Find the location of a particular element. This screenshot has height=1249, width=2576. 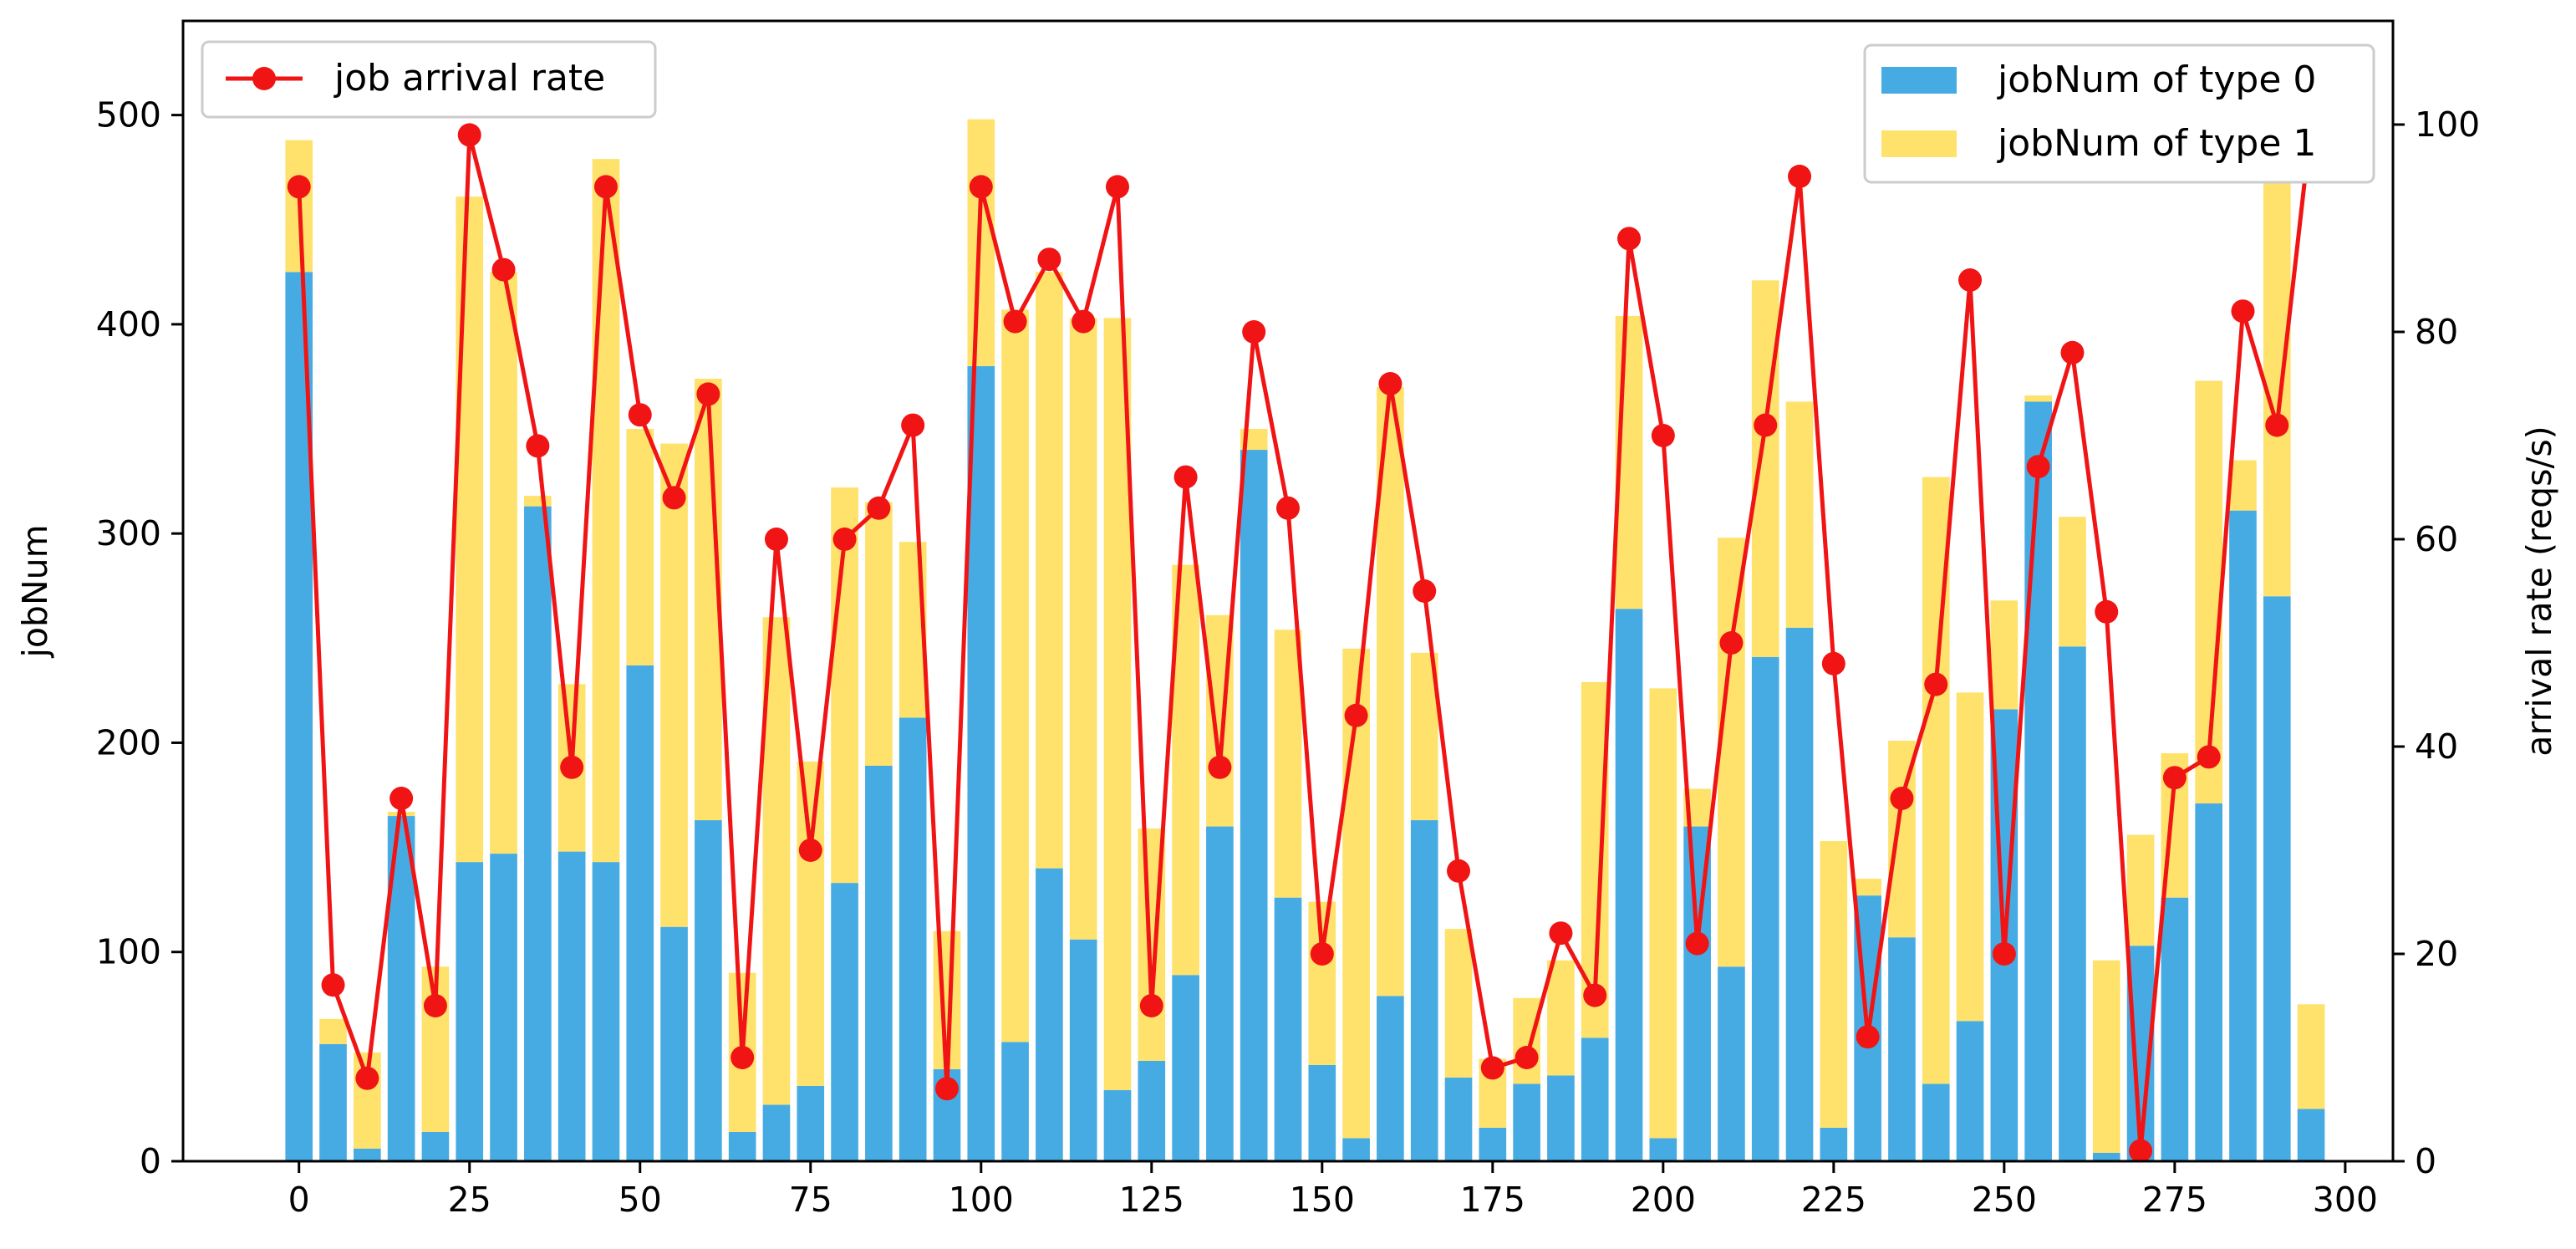

y-right-tick-label: 80 is located at coordinates (2436, 332).